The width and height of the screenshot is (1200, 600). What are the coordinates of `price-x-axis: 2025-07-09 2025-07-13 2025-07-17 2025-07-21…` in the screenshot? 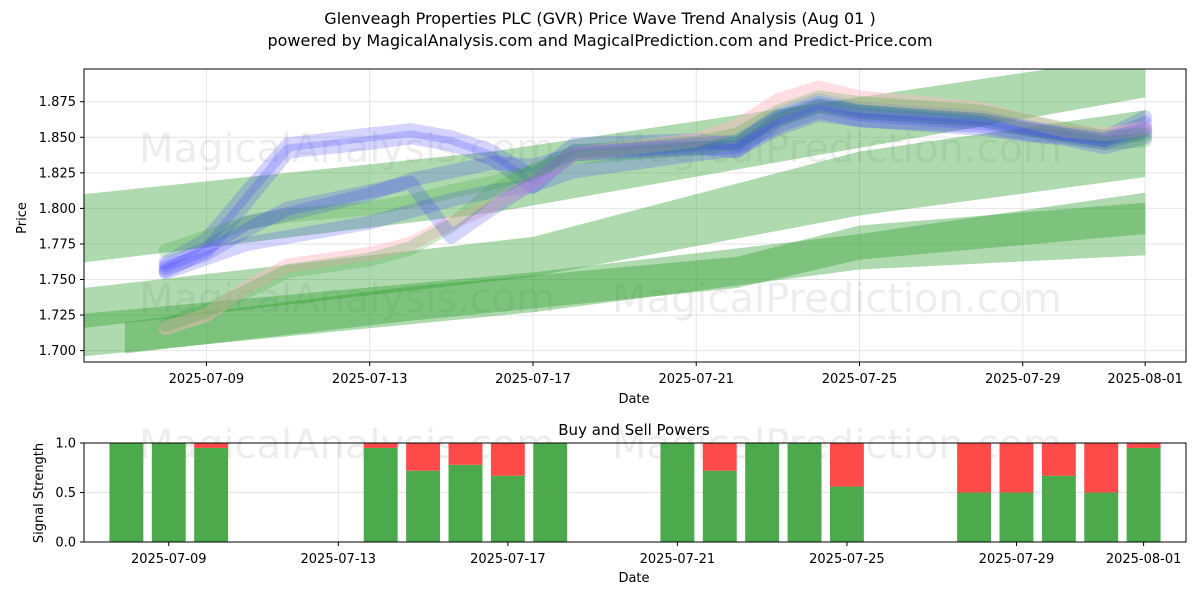 It's located at (676, 374).